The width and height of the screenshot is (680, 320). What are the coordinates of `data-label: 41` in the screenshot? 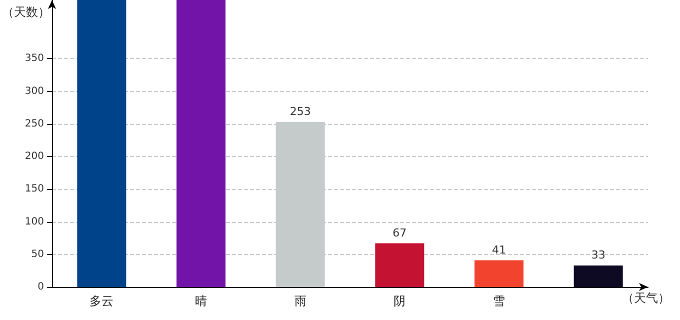 It's located at (499, 249).